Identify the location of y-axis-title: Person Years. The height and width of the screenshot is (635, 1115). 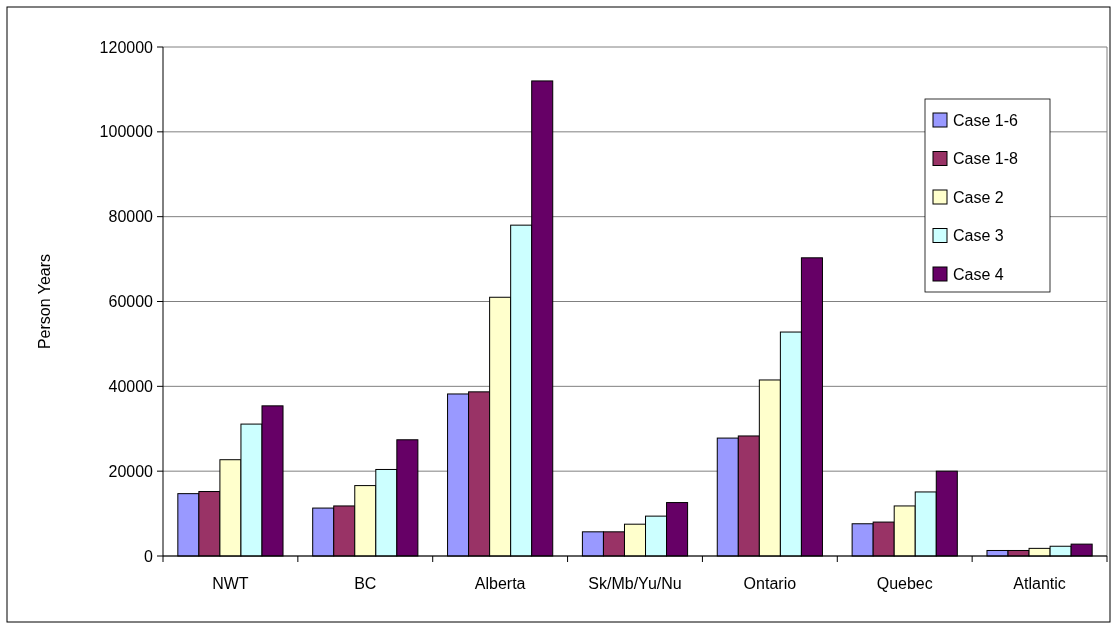
(44, 301).